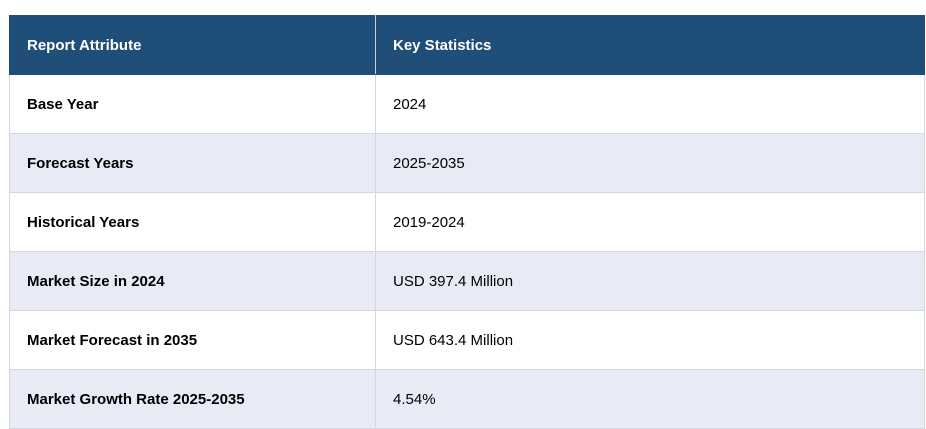 The image size is (926, 429). I want to click on table-row: Historical Years 2019-2024, so click(467, 222).